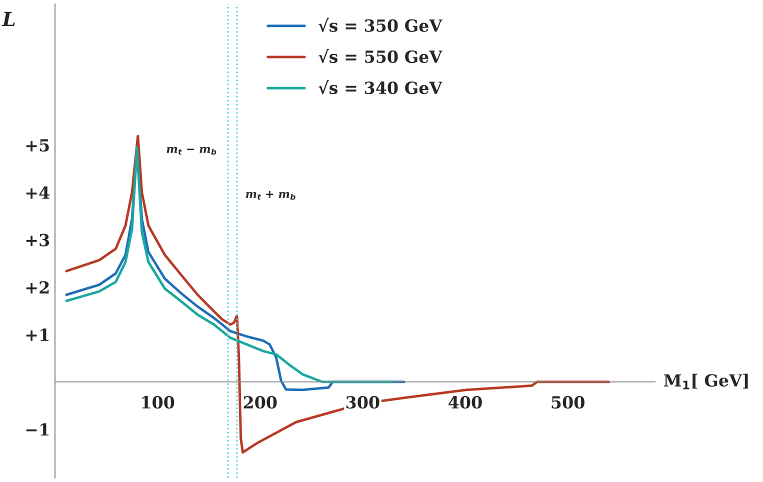 This screenshot has width=763, height=482. I want to click on y-tick-label: +1, so click(37, 334).